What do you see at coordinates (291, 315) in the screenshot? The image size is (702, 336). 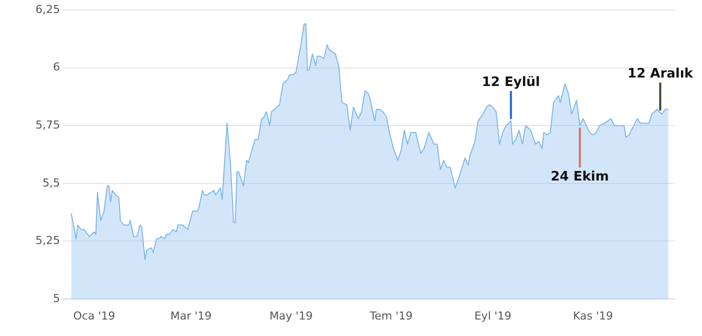 I see `x-tick-label: May '19` at bounding box center [291, 315].